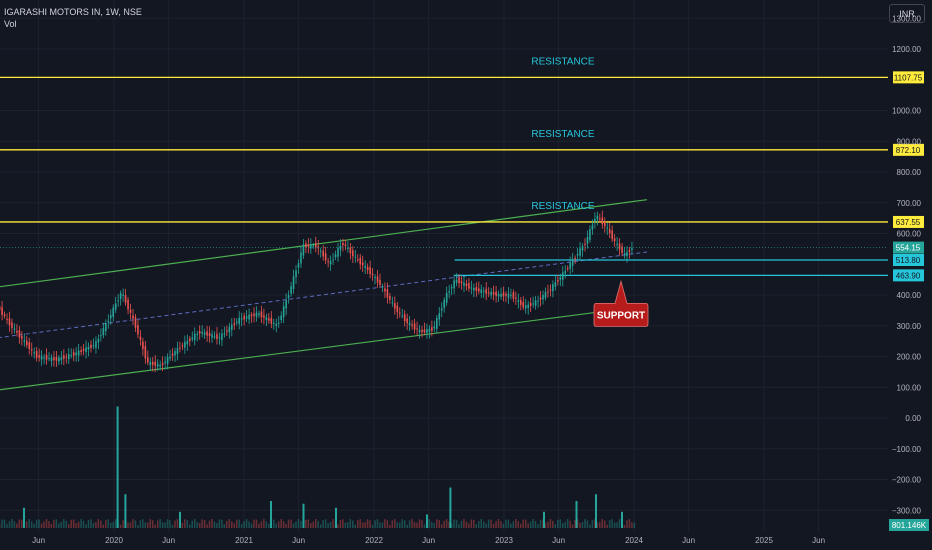  What do you see at coordinates (374, 540) in the screenshot?
I see `x-tick-label: 2022` at bounding box center [374, 540].